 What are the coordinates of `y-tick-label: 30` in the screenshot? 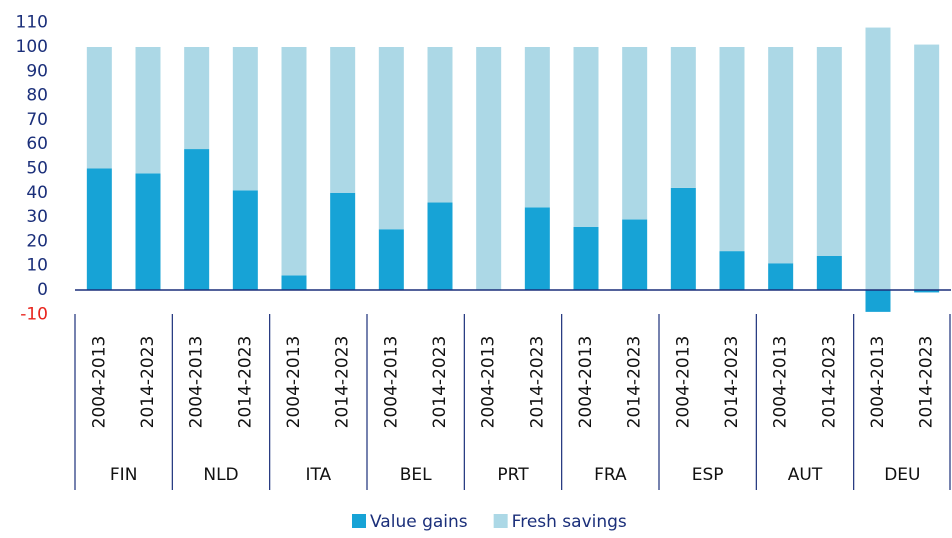 It's located at (37, 217).